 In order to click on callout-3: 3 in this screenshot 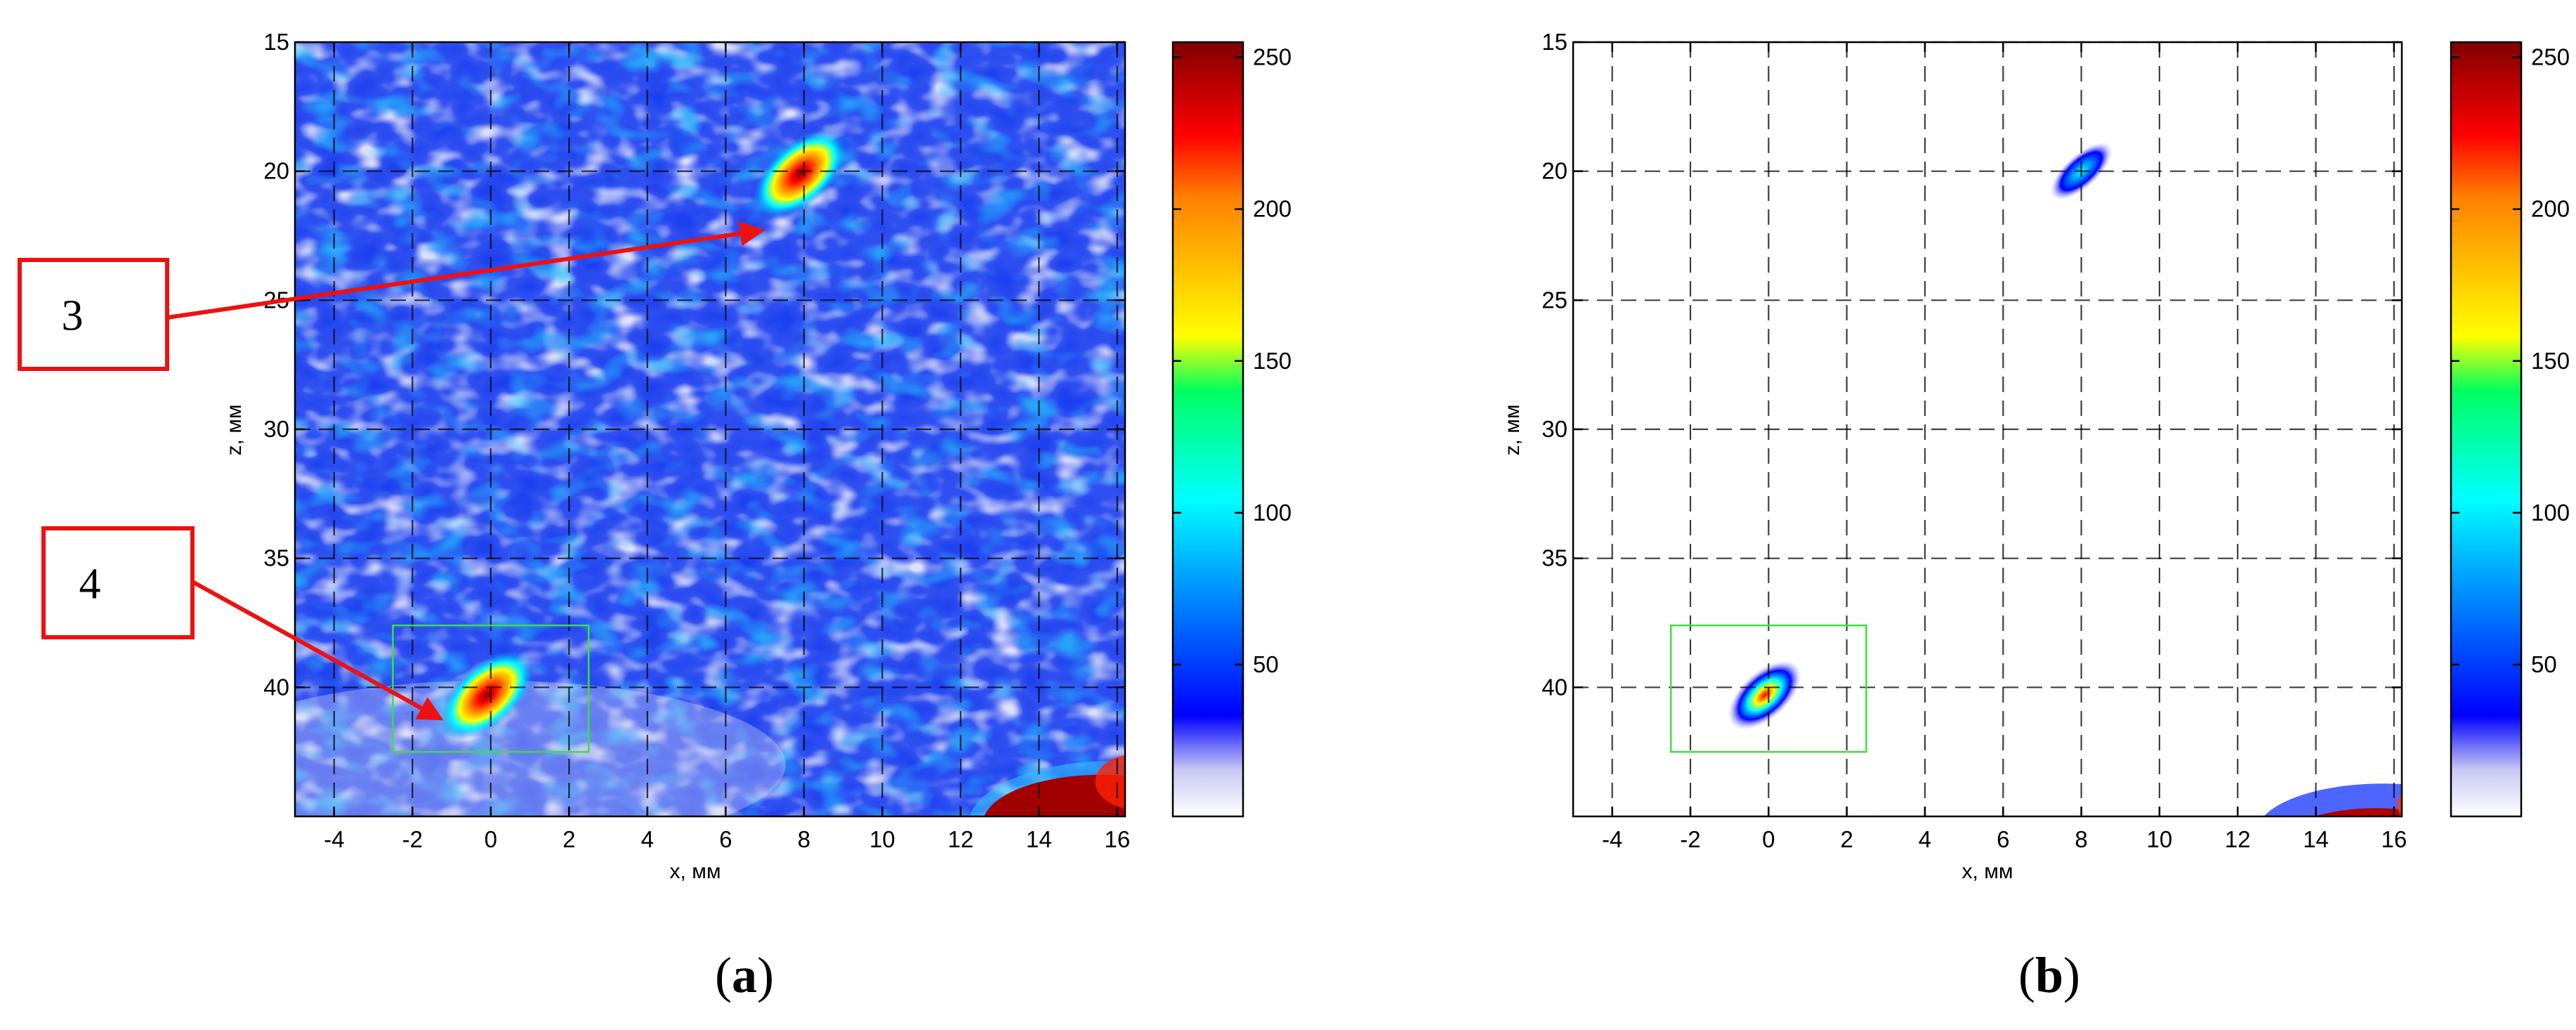, I will do `click(391, 296)`.